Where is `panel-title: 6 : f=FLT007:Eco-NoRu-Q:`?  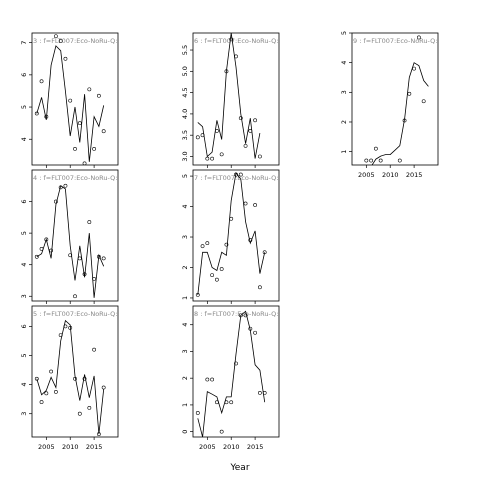 panel-title: 6 : f=FLT007:Eco-NoRu-Q: is located at coordinates (236, 41).